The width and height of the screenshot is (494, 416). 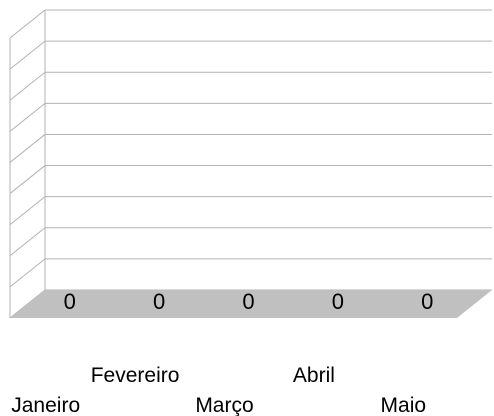 I want to click on chart-walls, so click(x=27, y=164).